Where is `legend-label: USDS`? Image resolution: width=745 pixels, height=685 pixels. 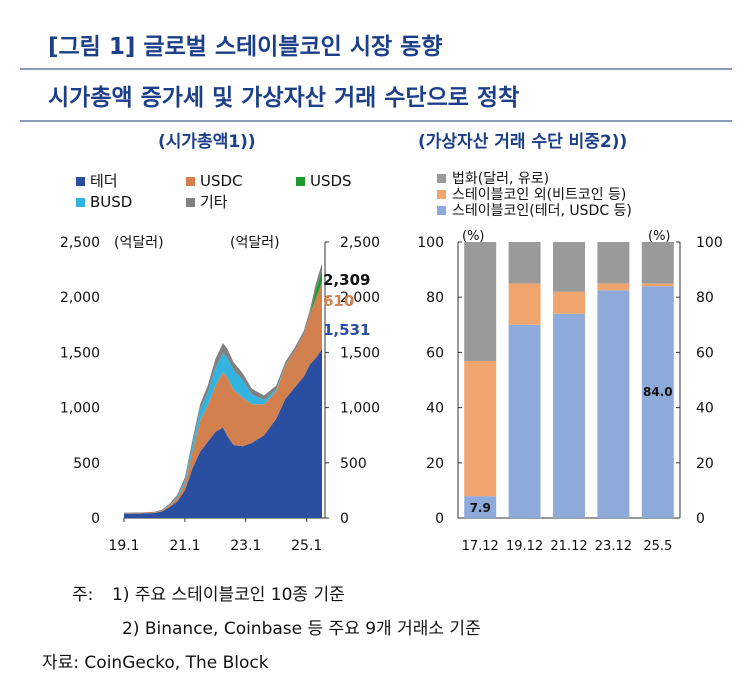 legend-label: USDS is located at coordinates (331, 181).